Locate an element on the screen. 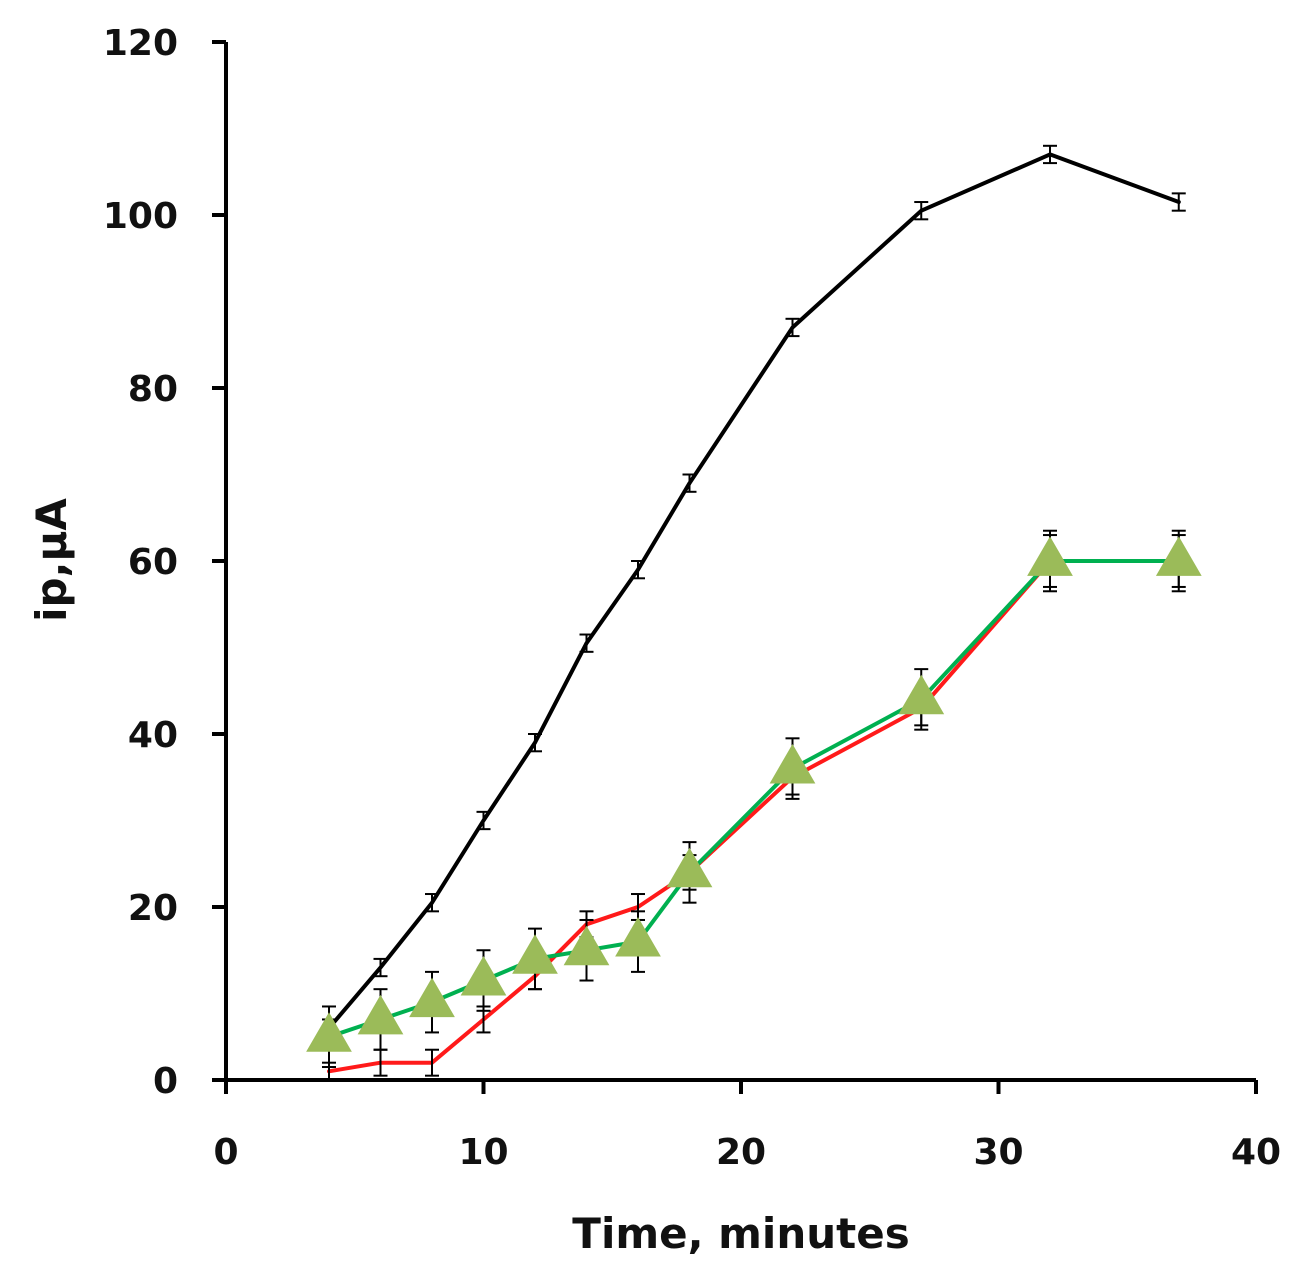 The height and width of the screenshot is (1280, 1304). y-tick-label: 60 is located at coordinates (153, 562).